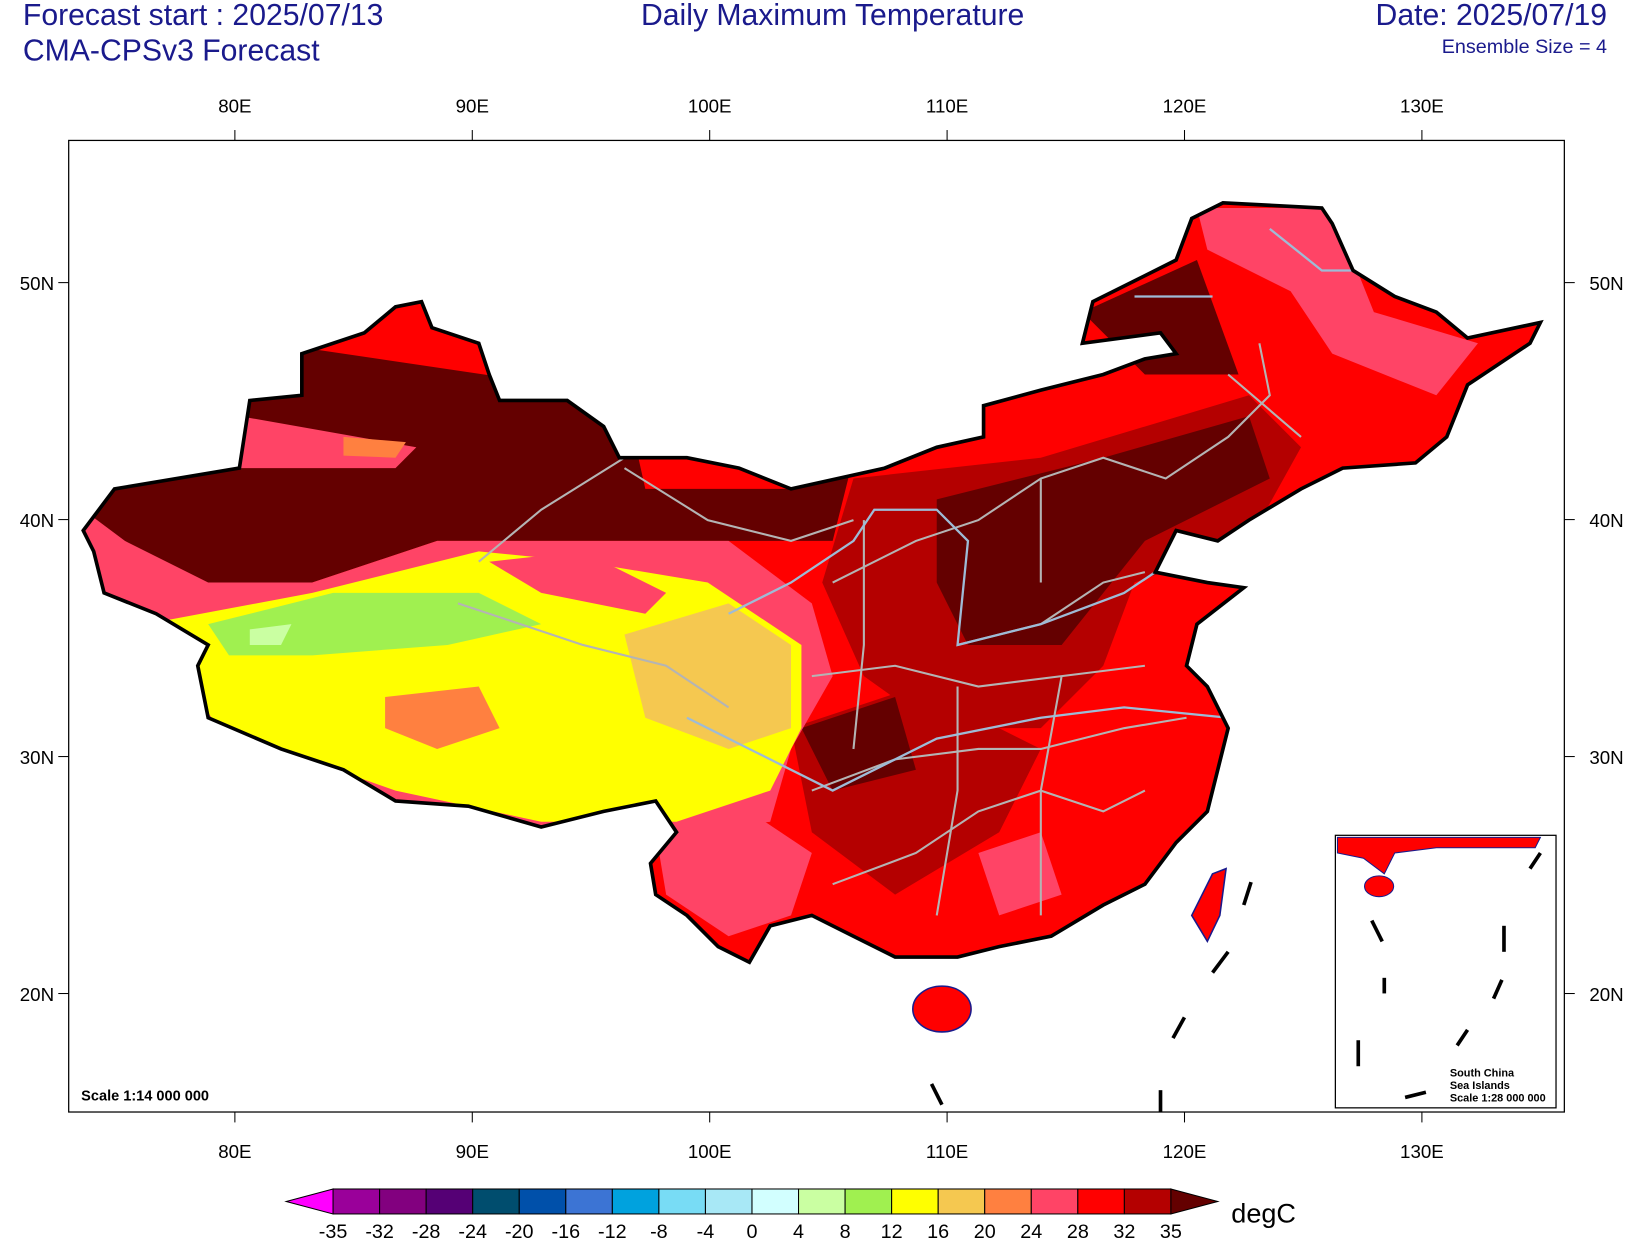 This screenshot has width=1632, height=1241. Describe the element at coordinates (1091, 997) in the screenshot. I see `nine-dash-line` at that location.